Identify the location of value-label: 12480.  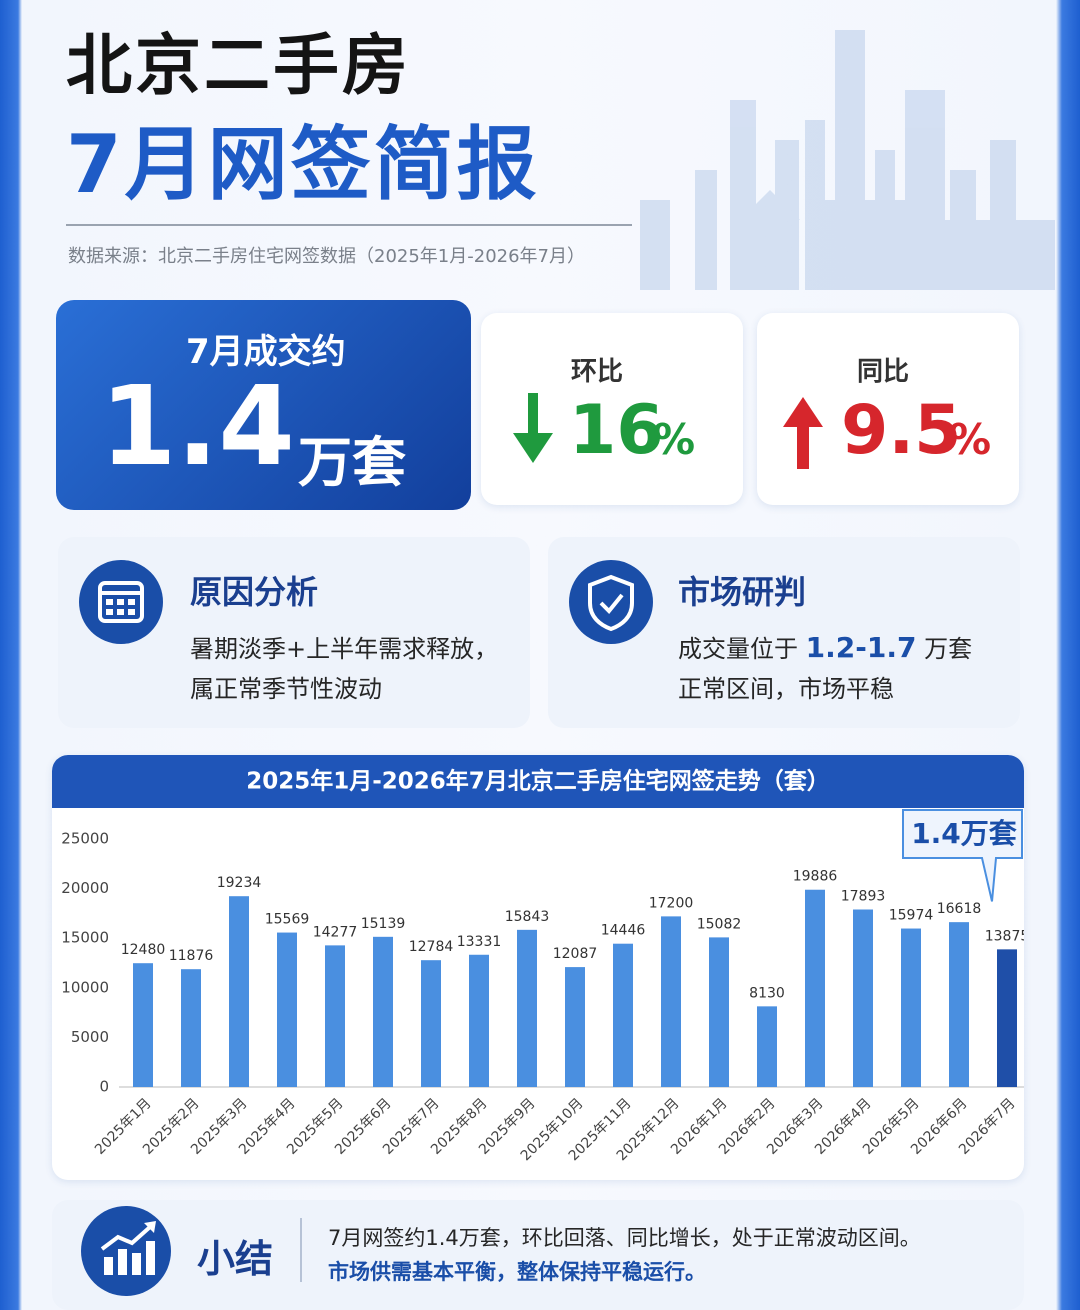
(143, 950).